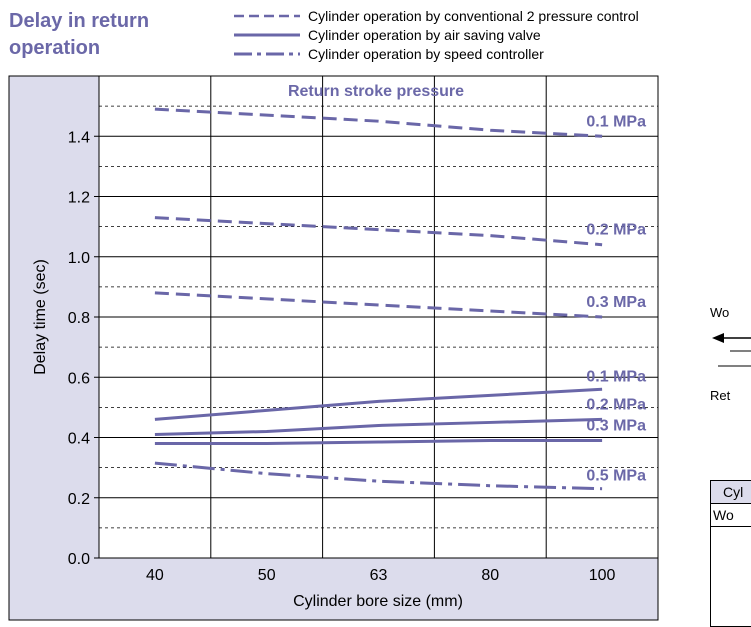  Describe the element at coordinates (155, 575) in the screenshot. I see `x-tick-label: 40` at that location.